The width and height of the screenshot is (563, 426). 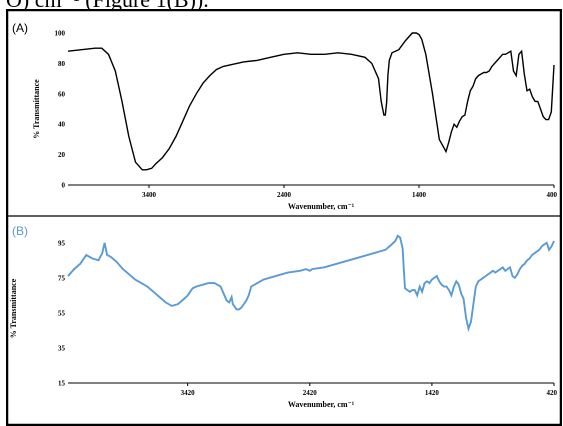 I want to click on panel-b-y-axis-label: % Transmittance, so click(x=13, y=308).